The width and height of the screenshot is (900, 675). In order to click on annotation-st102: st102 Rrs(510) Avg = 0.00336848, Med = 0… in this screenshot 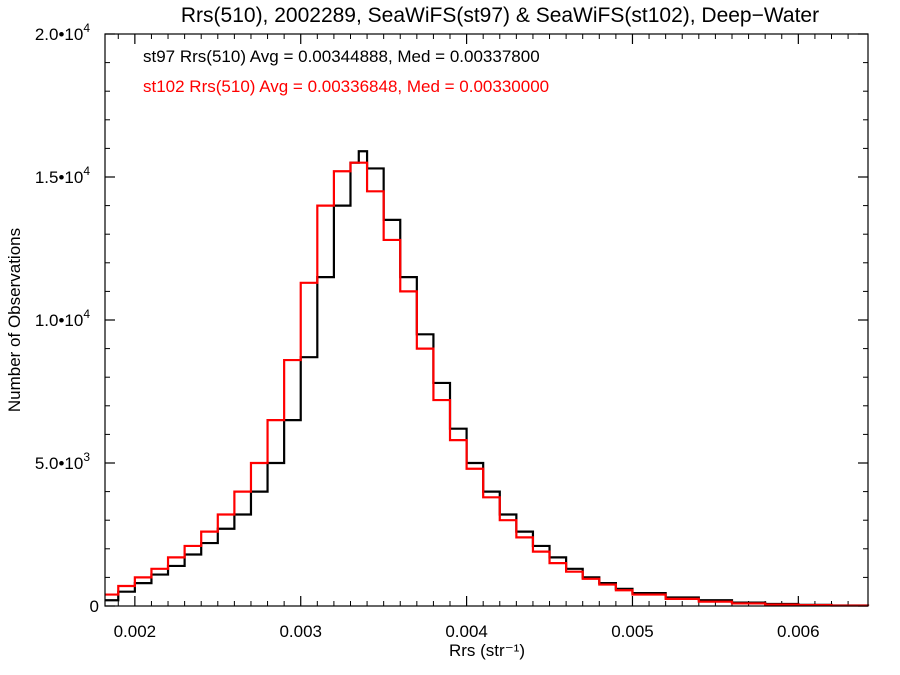, I will do `click(346, 86)`.